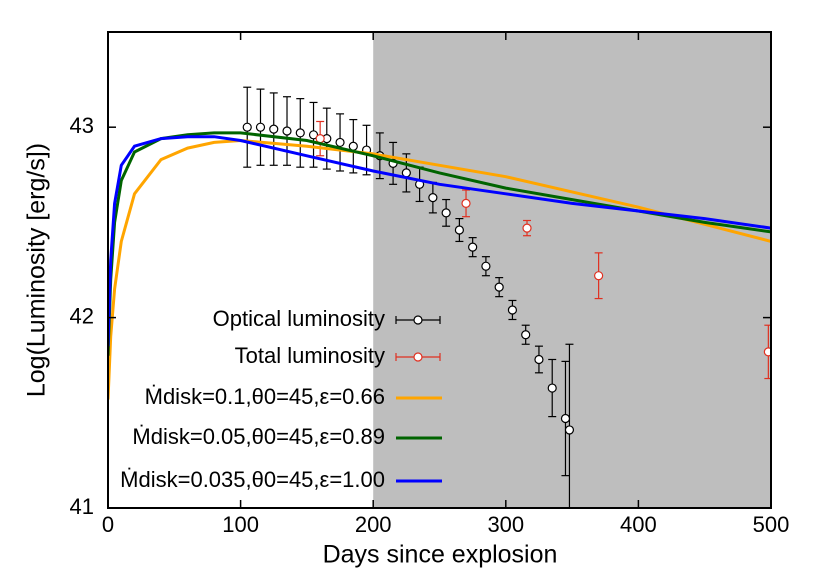 This screenshot has width=830, height=581. I want to click on y-tick-label: 42, so click(82, 315).